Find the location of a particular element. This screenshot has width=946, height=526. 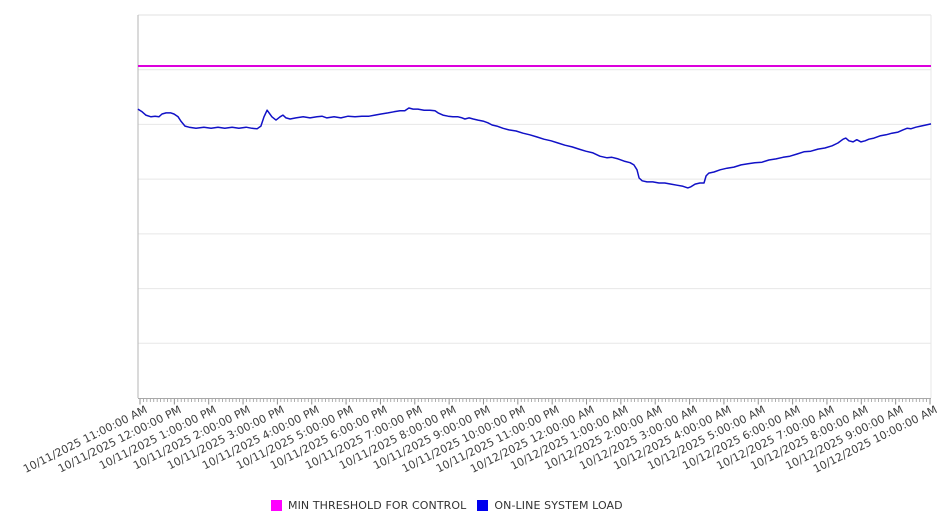

legend-label-min-threshold: MIN THRESHOLD FOR CONTROL is located at coordinates (377, 505).